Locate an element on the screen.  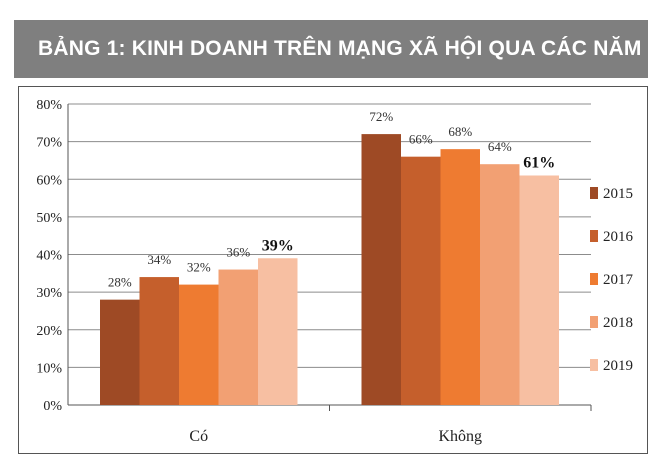
y-tick-label: 40% is located at coordinates (49, 256).